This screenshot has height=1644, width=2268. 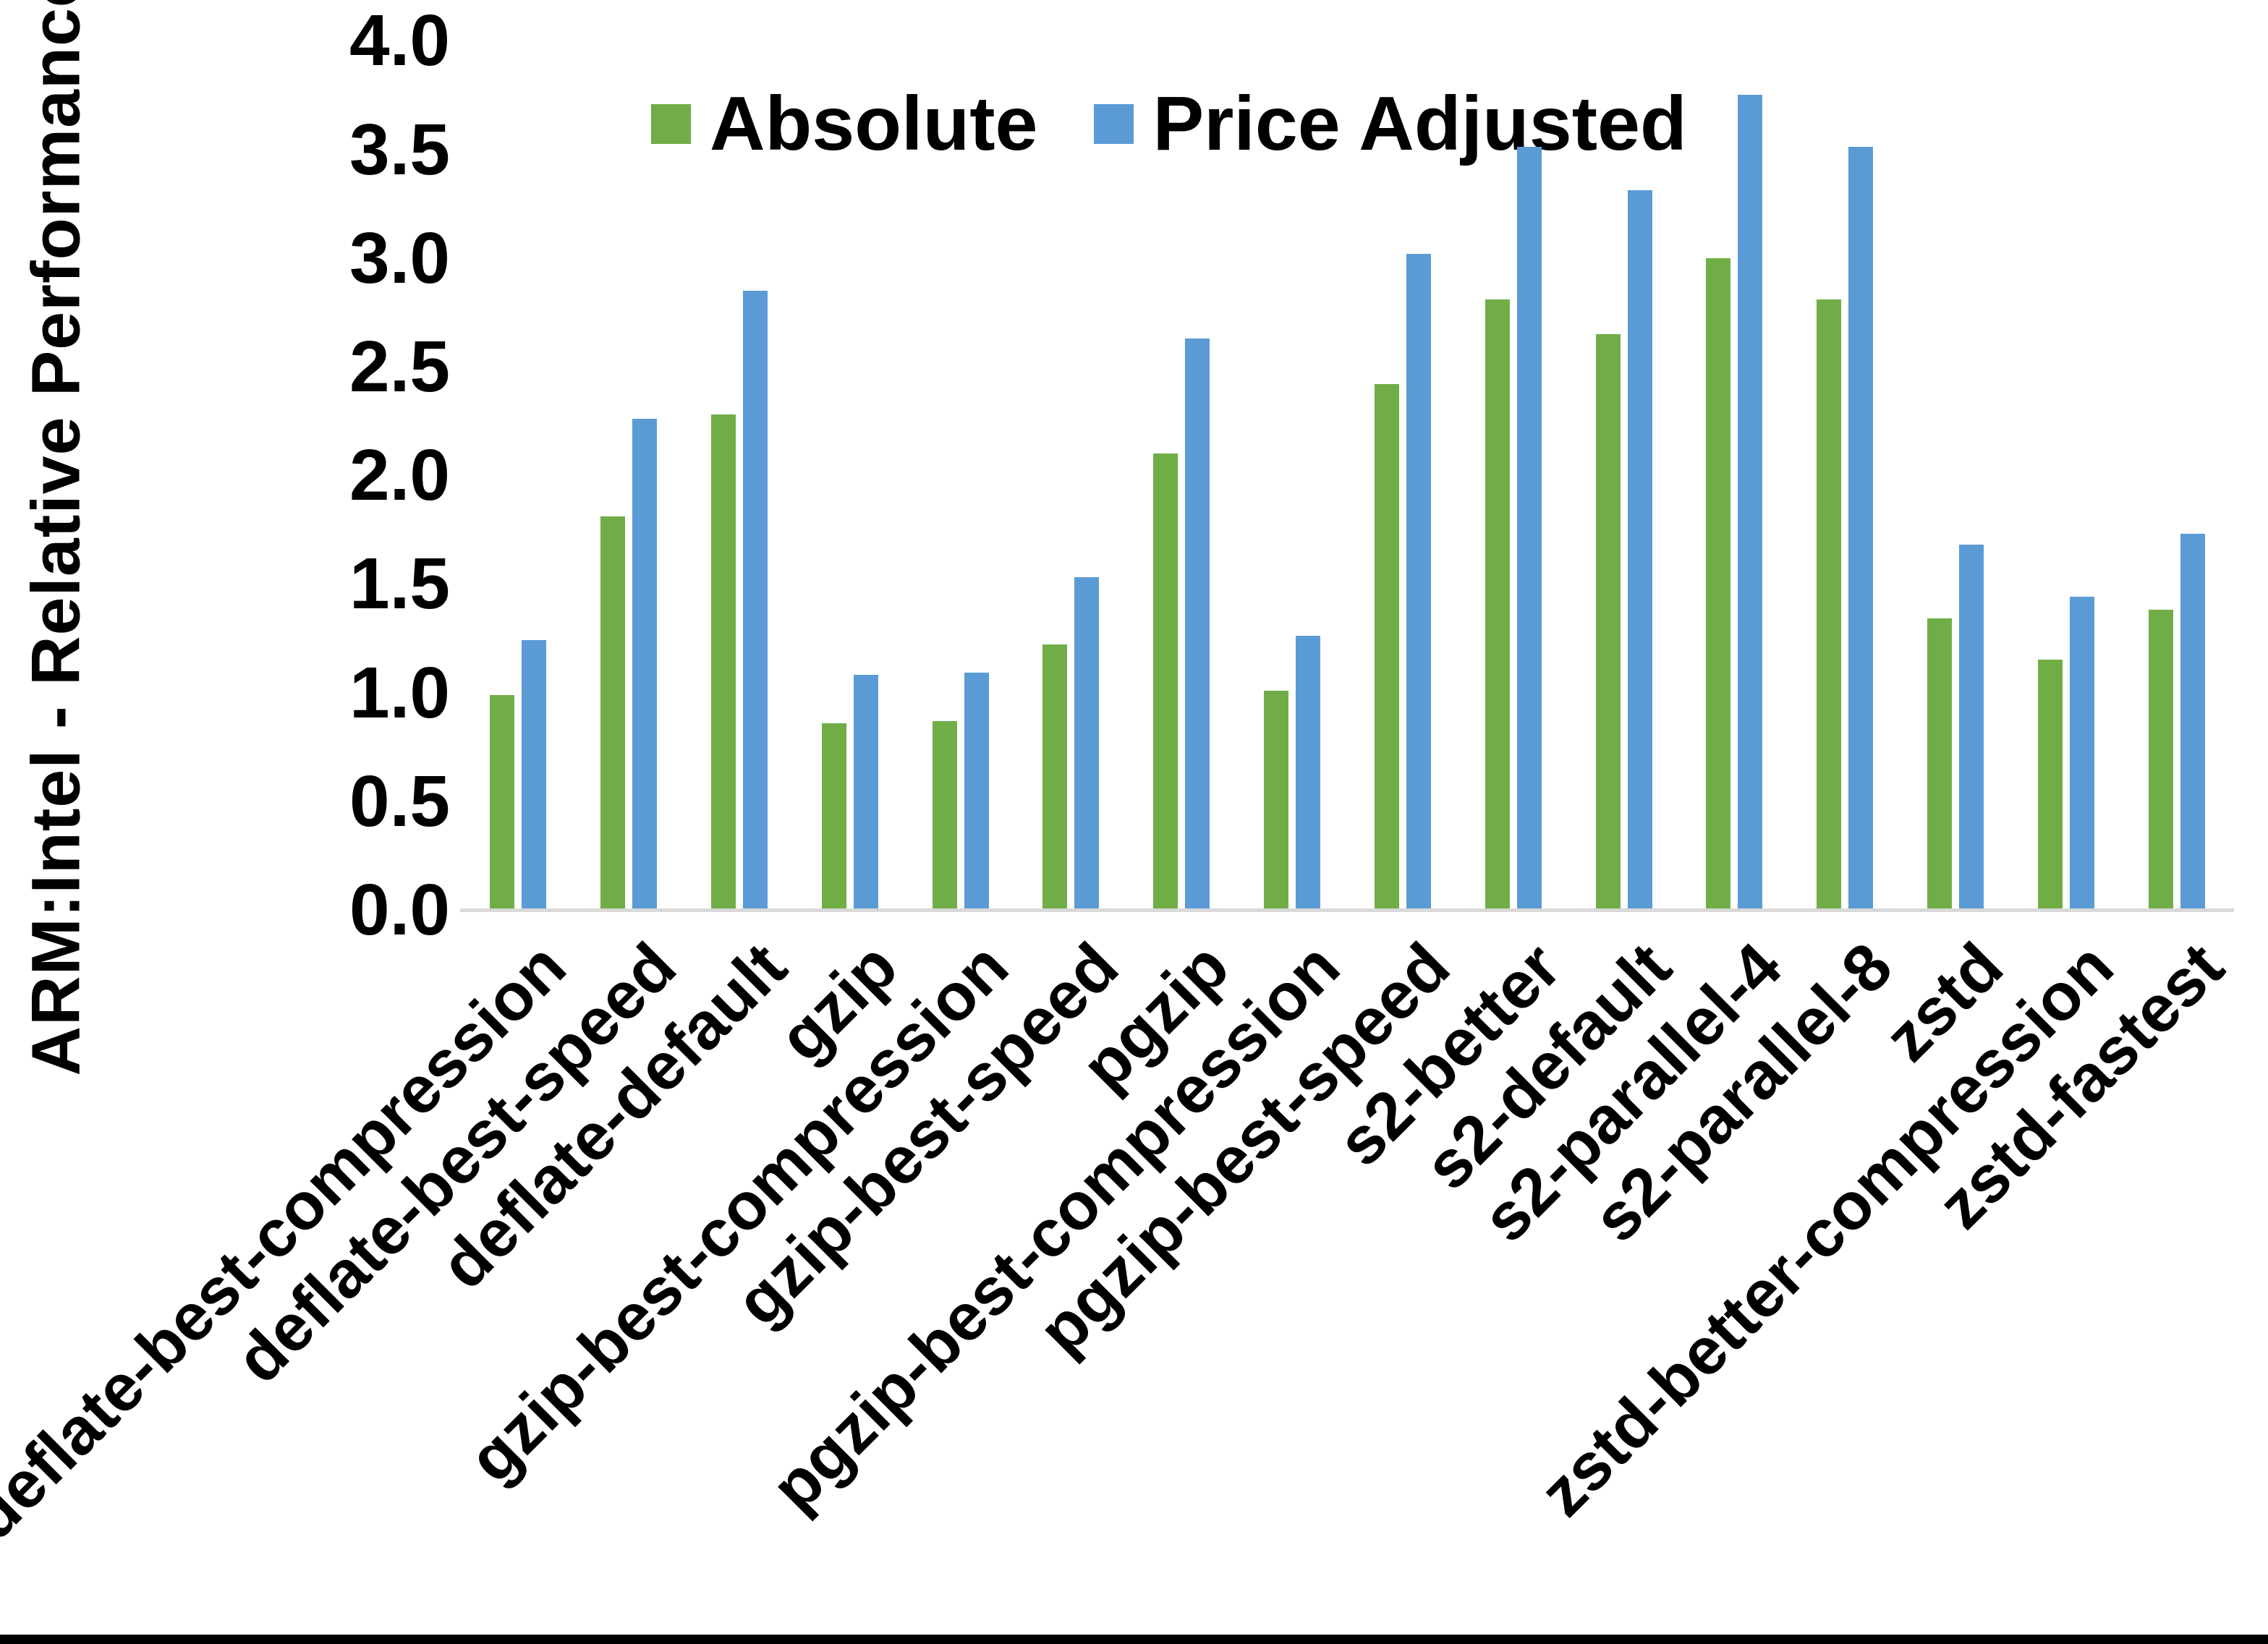 I want to click on bar-s2-parallel-8-price-adjusted, so click(x=1861, y=528).